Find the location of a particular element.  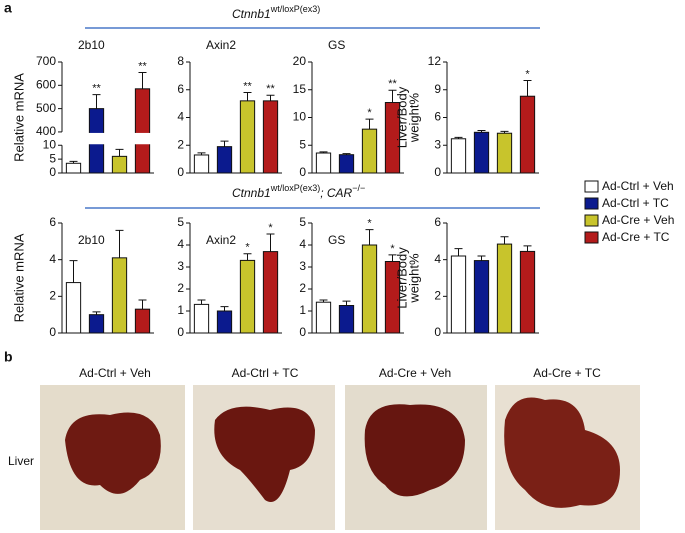

y-tick-label: 12 is located at coordinates (435, 61).